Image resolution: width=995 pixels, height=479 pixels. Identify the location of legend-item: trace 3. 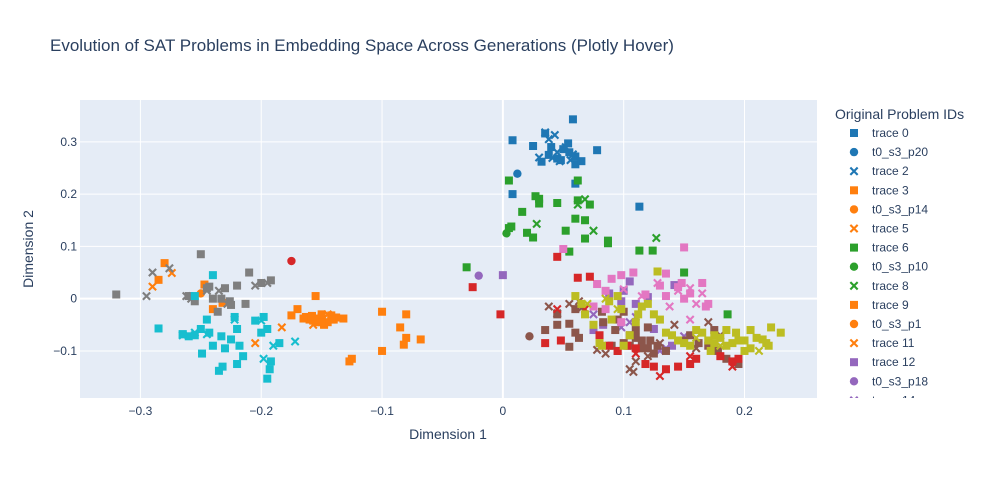
(879, 190).